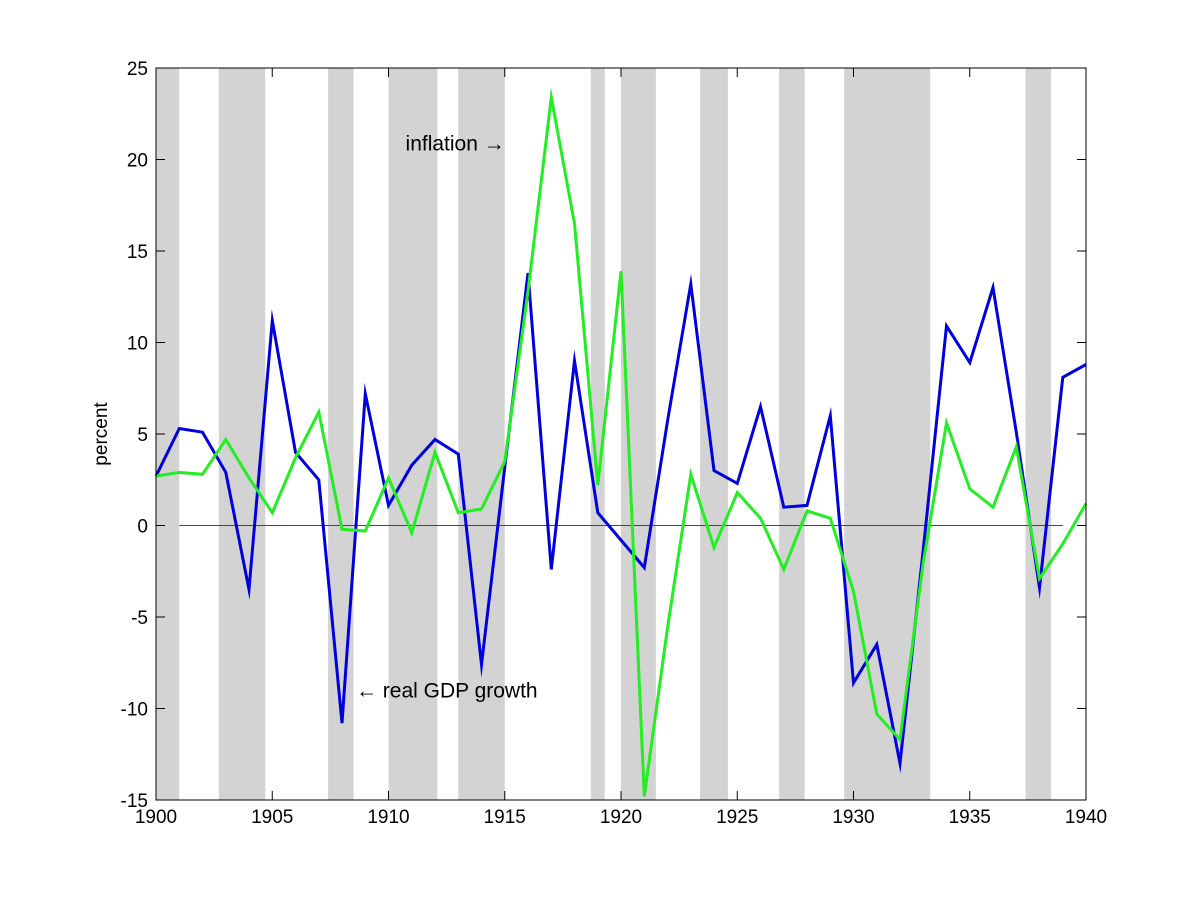  Describe the element at coordinates (853, 817) in the screenshot. I see `x-tick-label: 1930` at that location.